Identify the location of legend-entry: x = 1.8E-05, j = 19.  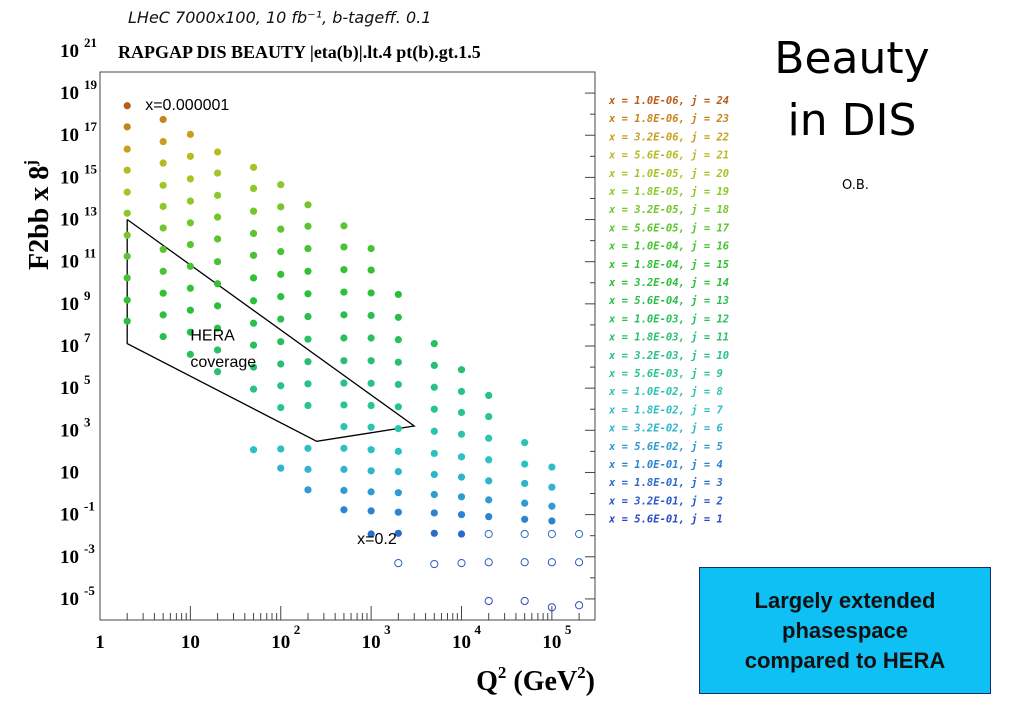
(668, 192).